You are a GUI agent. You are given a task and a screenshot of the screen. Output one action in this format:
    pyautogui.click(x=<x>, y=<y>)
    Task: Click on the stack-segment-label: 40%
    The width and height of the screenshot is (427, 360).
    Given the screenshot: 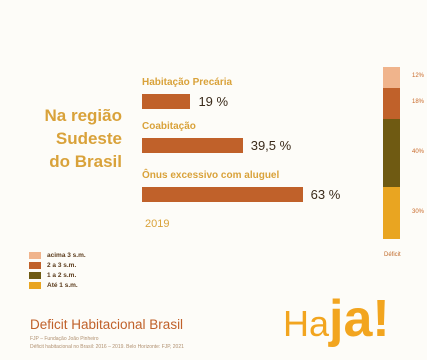 What is the action you would take?
    pyautogui.click(x=418, y=152)
    